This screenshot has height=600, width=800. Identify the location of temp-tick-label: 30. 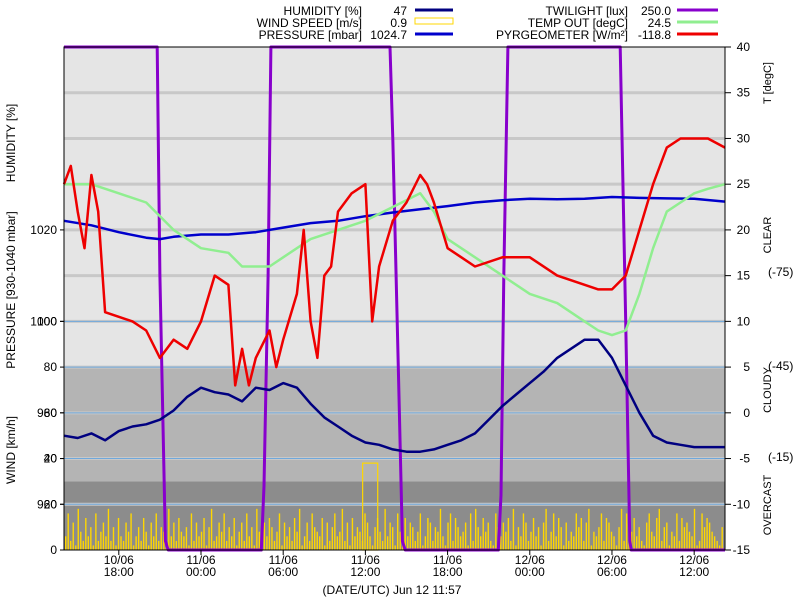
(744, 138).